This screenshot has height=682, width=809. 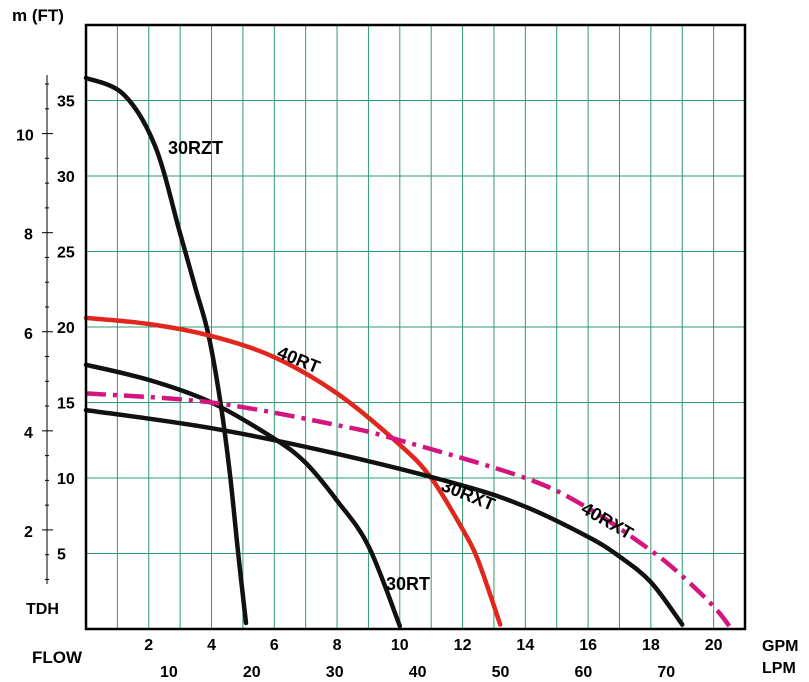 I want to click on y-m-tick-label: 6, so click(x=28, y=334).